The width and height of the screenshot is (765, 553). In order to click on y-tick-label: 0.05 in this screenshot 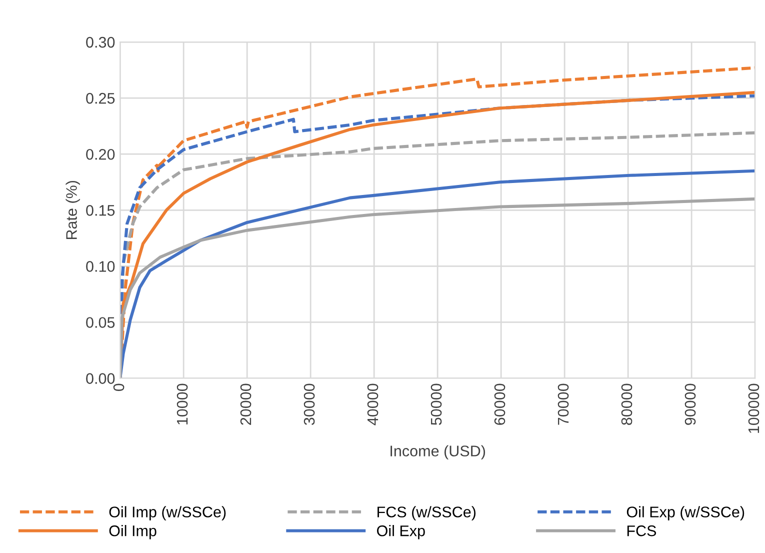, I will do `click(100, 322)`.